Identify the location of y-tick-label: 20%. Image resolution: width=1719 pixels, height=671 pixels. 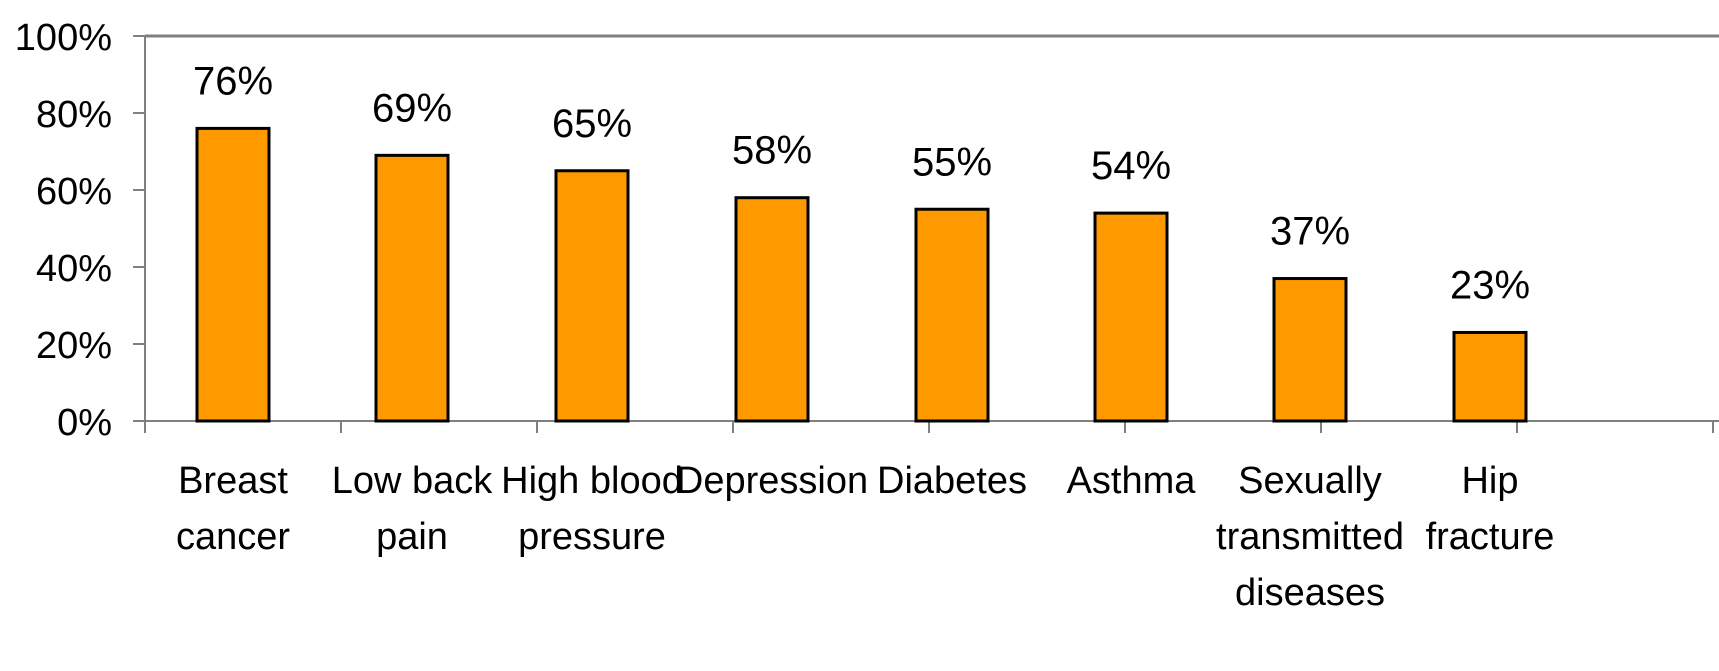
(74, 346).